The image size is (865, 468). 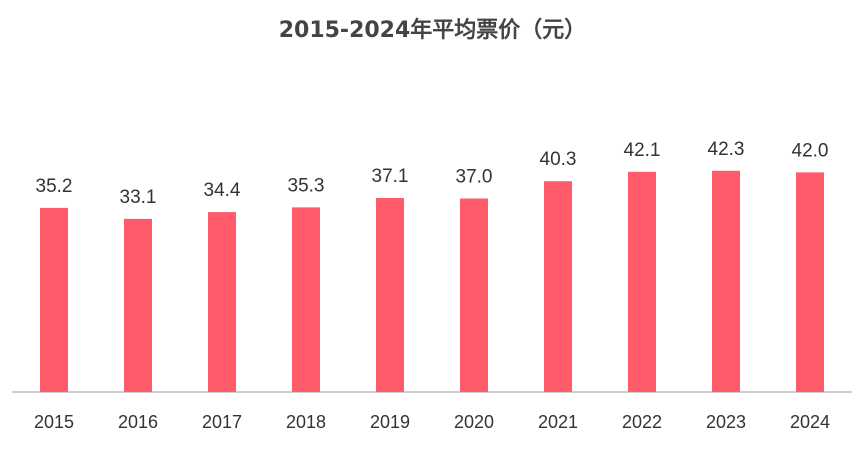 I want to click on x-tick-label-2021: 2021, so click(x=558, y=422).